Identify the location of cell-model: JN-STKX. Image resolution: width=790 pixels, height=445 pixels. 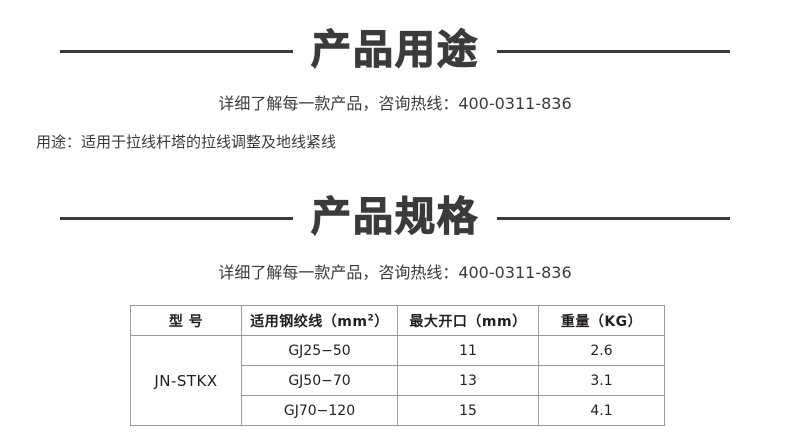
(186, 380).